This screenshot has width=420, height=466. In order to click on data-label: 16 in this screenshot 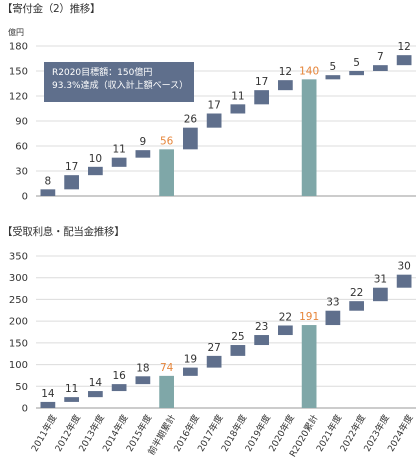, I will do `click(119, 376)`.